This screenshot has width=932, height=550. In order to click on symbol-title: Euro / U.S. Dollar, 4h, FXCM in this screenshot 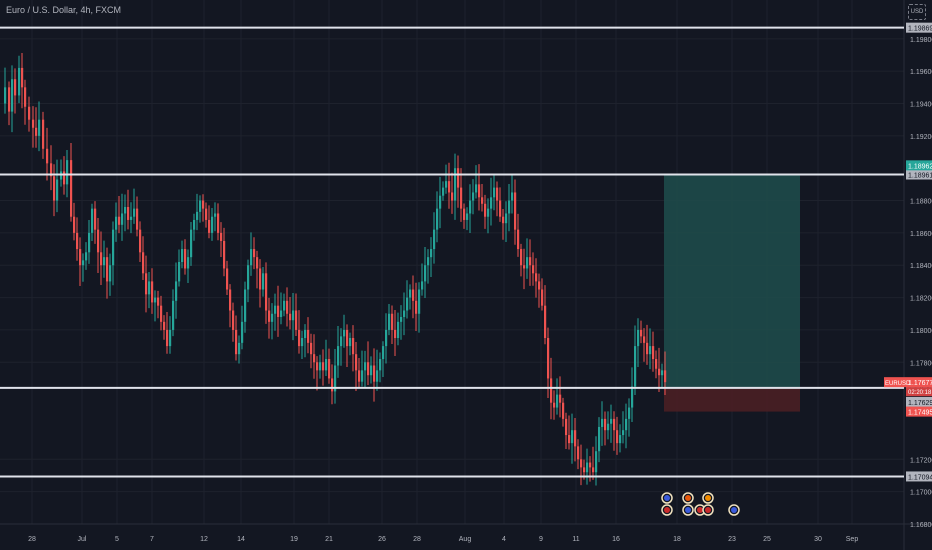, I will do `click(64, 10)`.